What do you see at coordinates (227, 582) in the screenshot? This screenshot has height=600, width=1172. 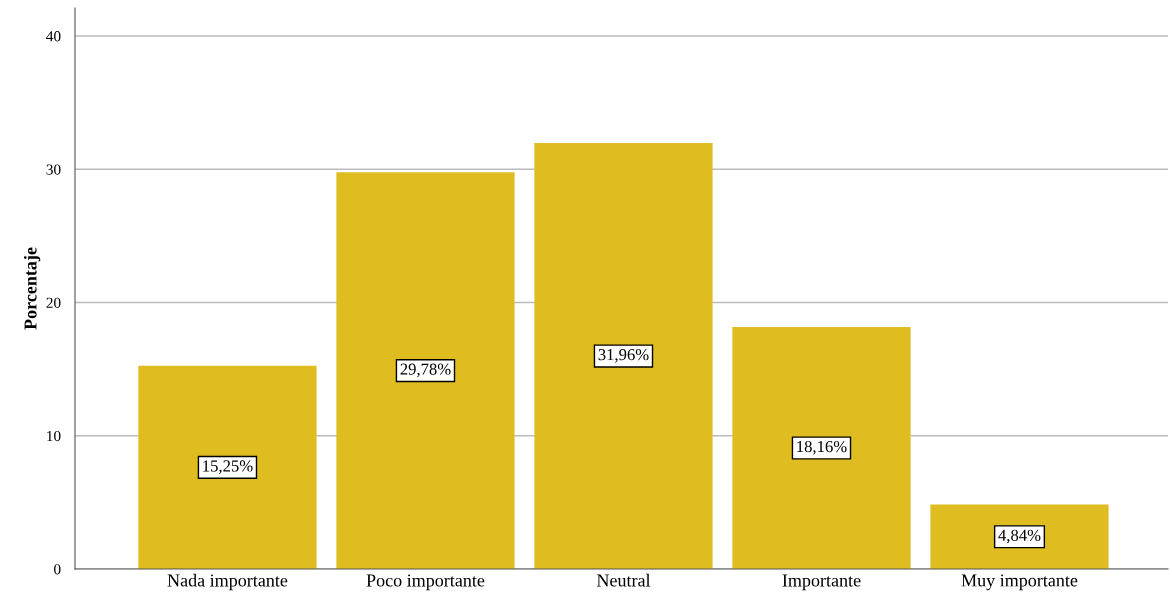 I see `x-tick-label: Nada importante` at bounding box center [227, 582].